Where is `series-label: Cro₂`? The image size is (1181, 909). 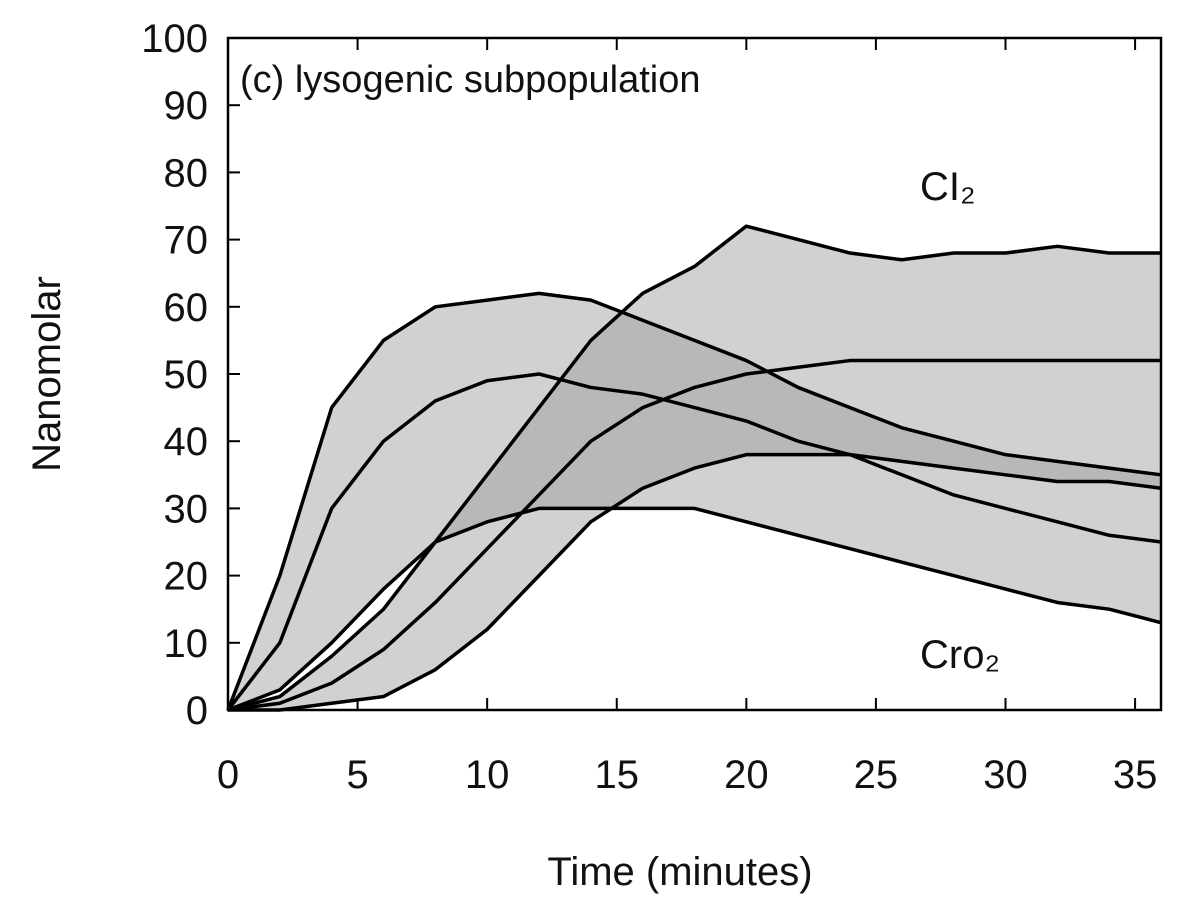
series-label: Cro₂ is located at coordinates (960, 655).